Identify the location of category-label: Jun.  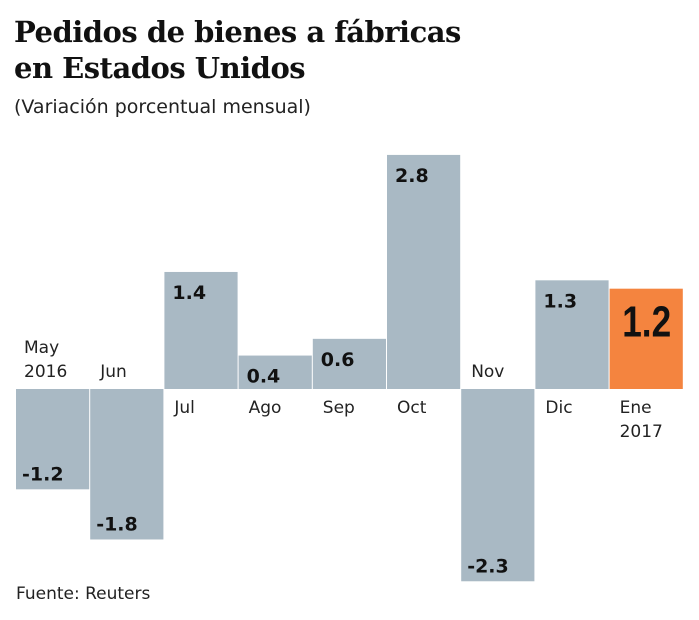
(113, 372).